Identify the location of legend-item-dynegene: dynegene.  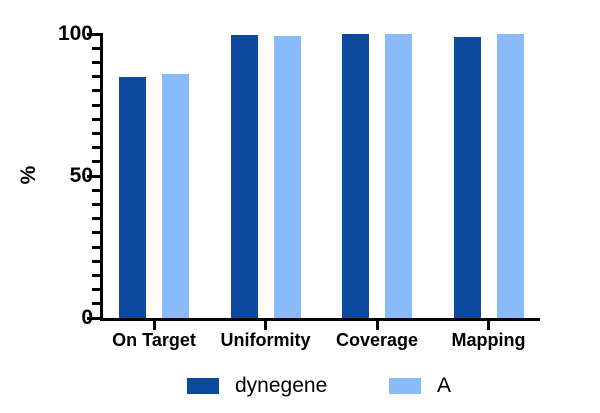
(257, 386).